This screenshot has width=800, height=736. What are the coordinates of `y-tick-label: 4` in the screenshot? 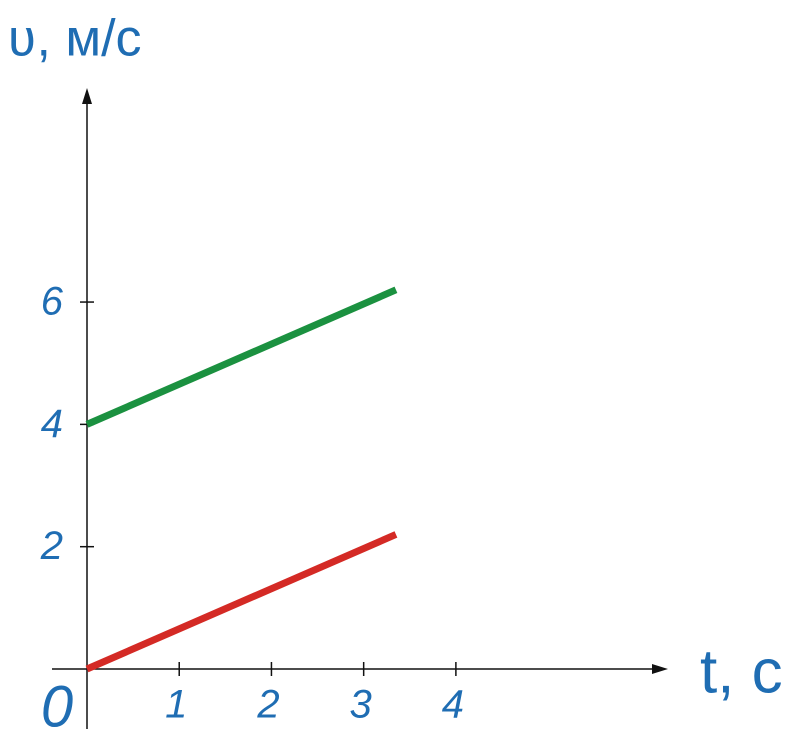 It's located at (52, 424).